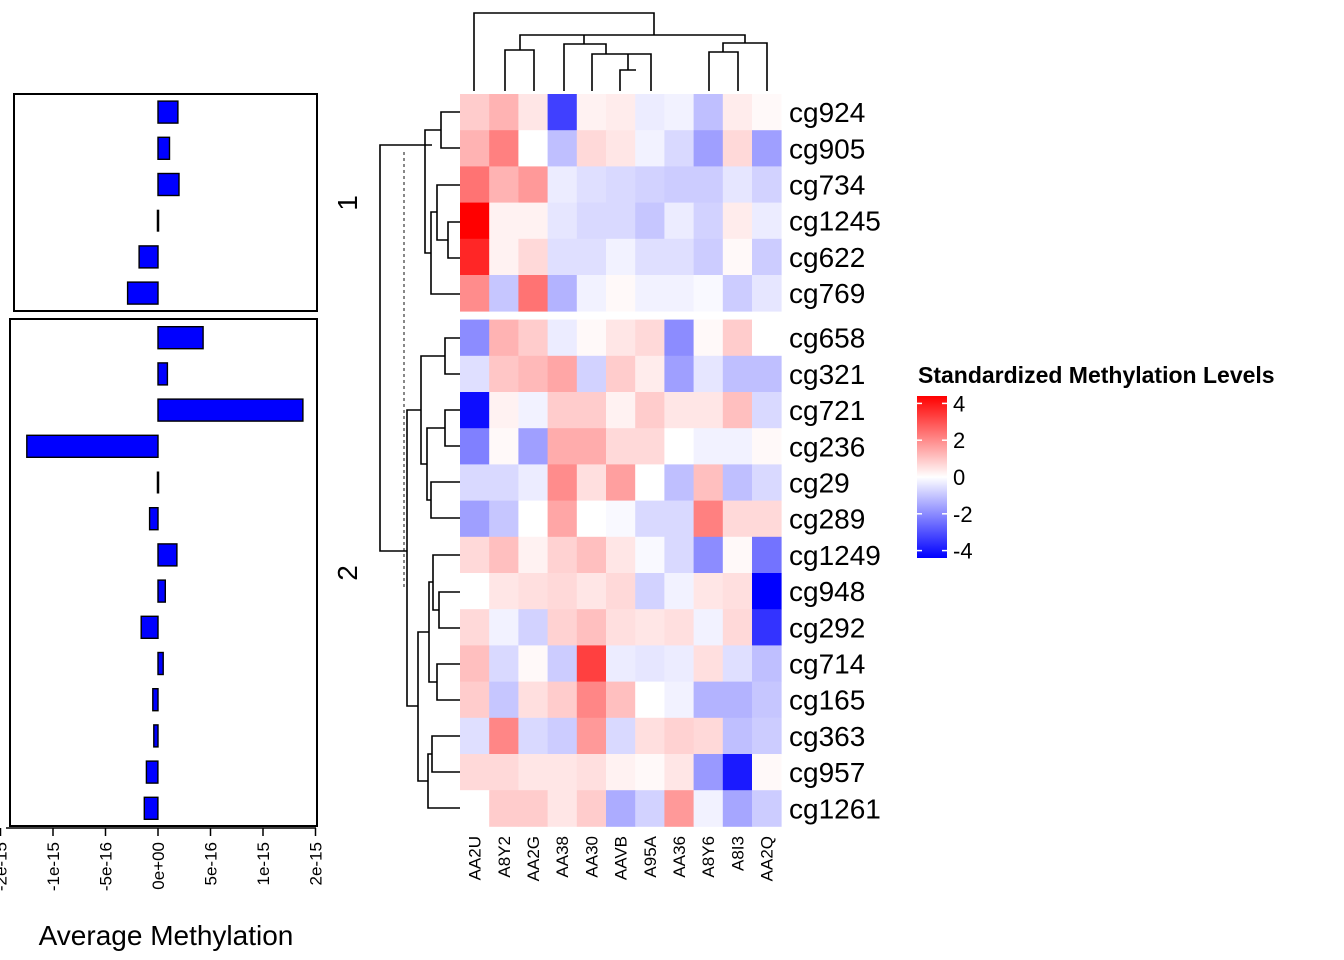 The width and height of the screenshot is (1344, 960). Describe the element at coordinates (708, 663) in the screenshot. I see `heatmap-cell-cg714-A8Y6` at that location.